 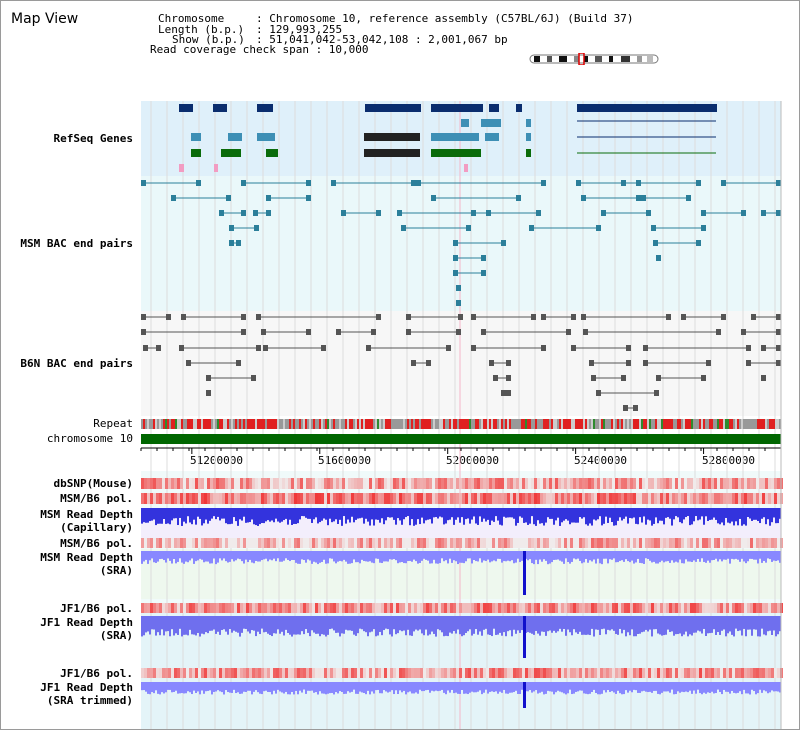 I want to click on b6n-bac-pair-end, so click(x=778, y=348).